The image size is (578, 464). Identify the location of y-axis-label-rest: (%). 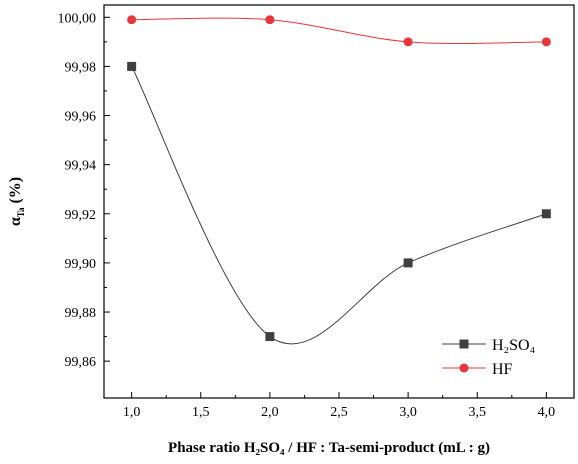
(15, 192).